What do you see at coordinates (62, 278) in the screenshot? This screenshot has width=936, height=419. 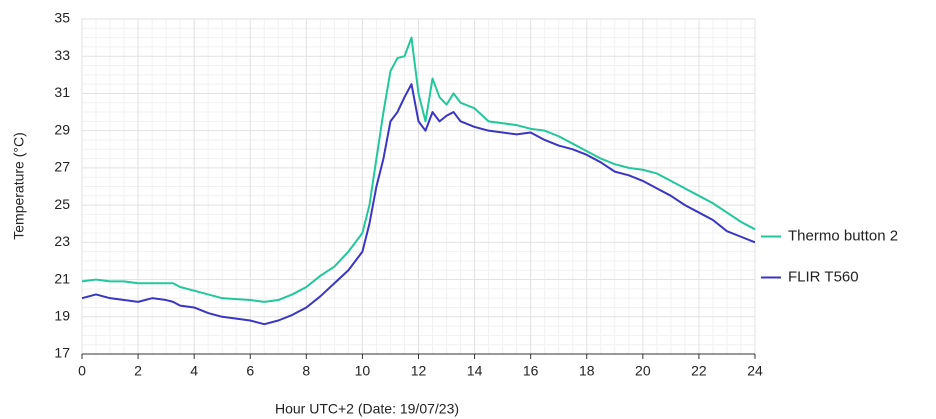 I see `y-tick-label: 21` at bounding box center [62, 278].